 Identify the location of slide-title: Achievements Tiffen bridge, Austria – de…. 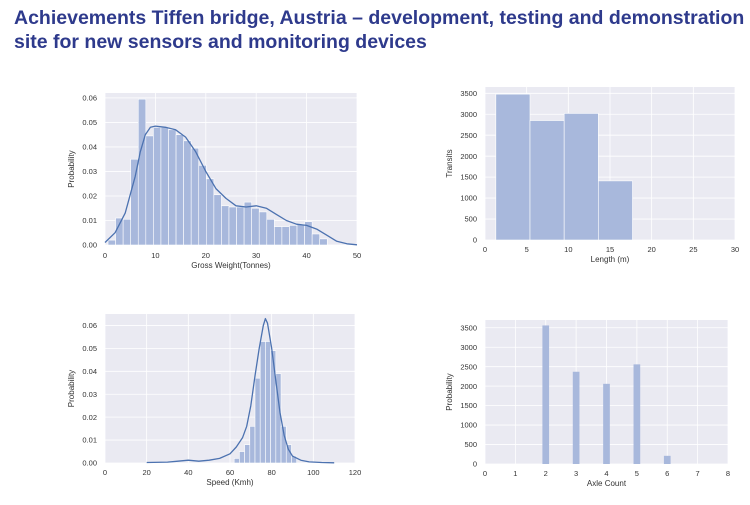
(382, 30).